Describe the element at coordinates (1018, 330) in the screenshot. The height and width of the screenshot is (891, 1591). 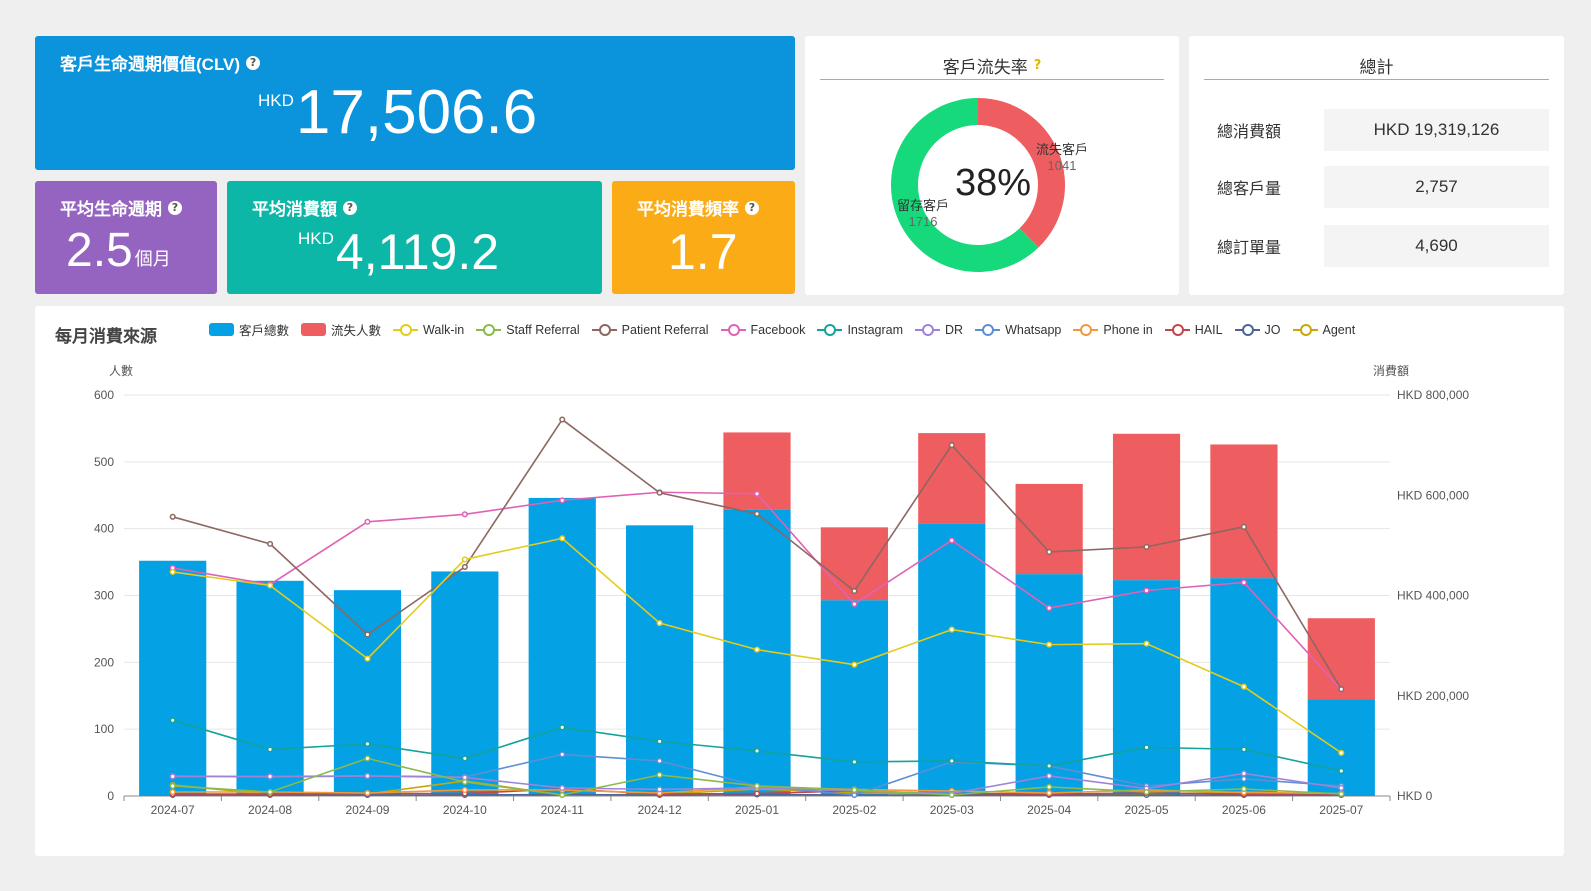
I see `legend-item: Whatsapp` at that location.